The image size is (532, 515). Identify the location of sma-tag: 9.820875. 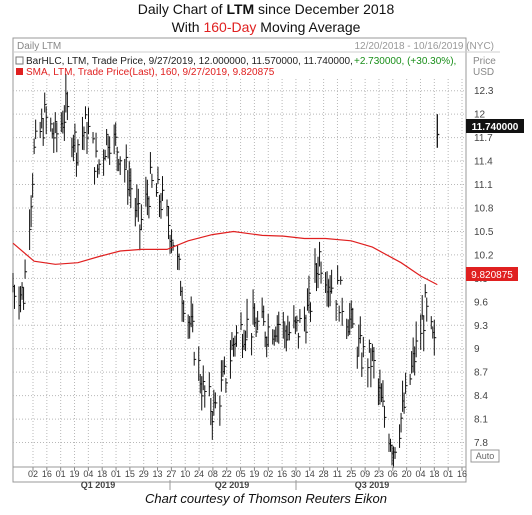
(492, 275).